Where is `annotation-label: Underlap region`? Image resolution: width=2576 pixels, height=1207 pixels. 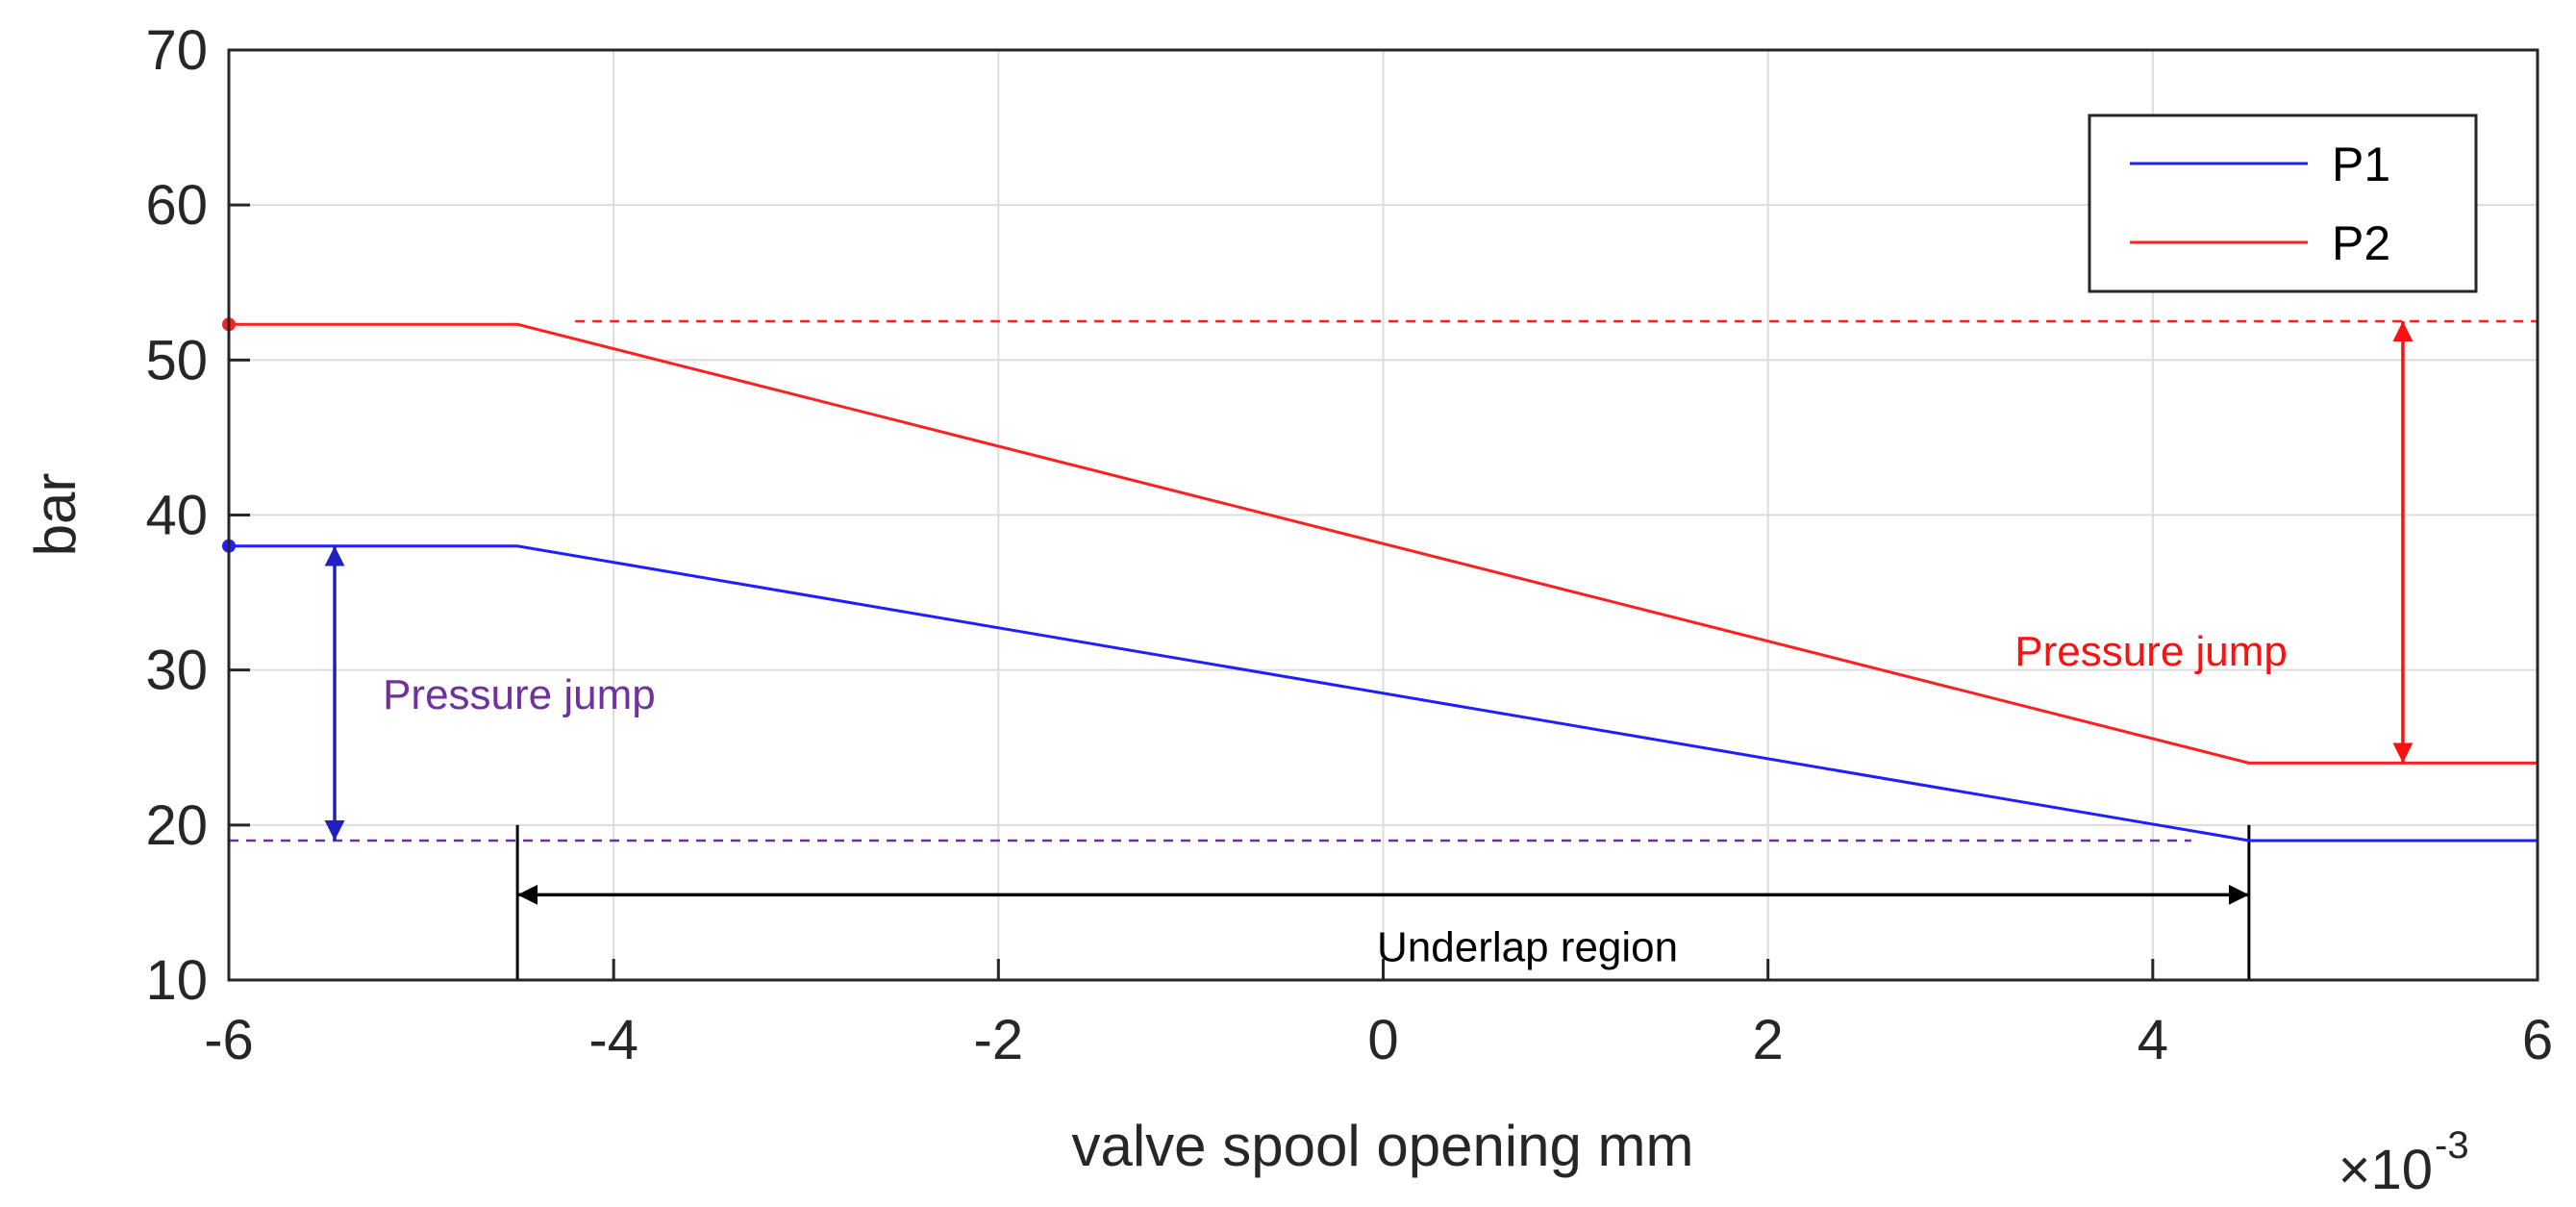 annotation-label: Underlap region is located at coordinates (1527, 947).